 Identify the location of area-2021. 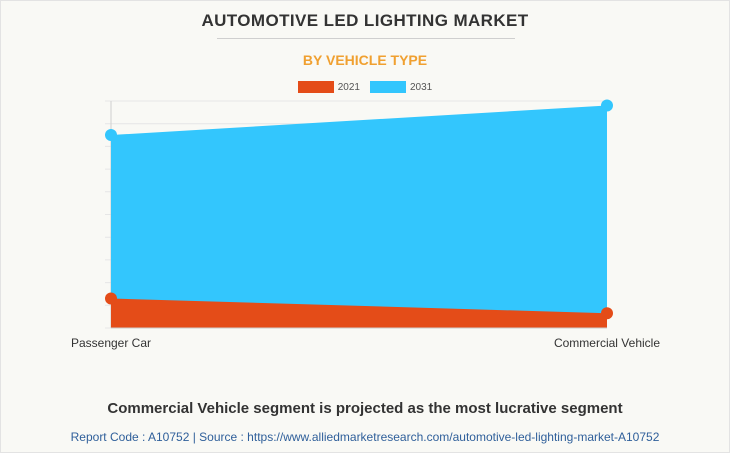
(359, 313).